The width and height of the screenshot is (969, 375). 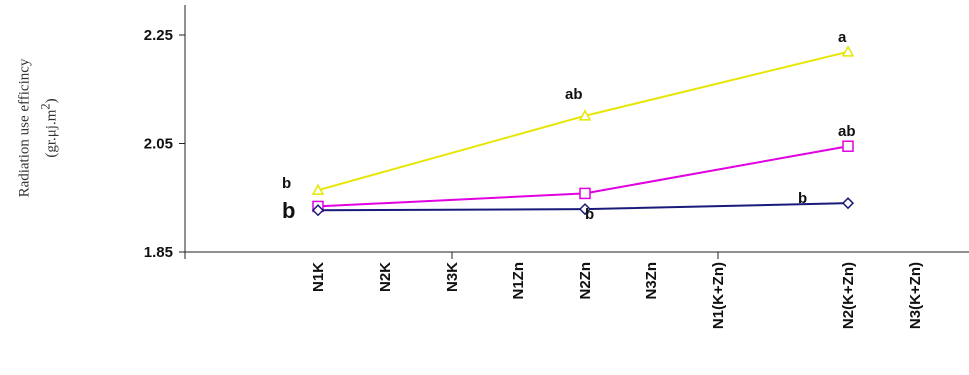 I want to click on label-magenta-7: ab, so click(x=847, y=131).